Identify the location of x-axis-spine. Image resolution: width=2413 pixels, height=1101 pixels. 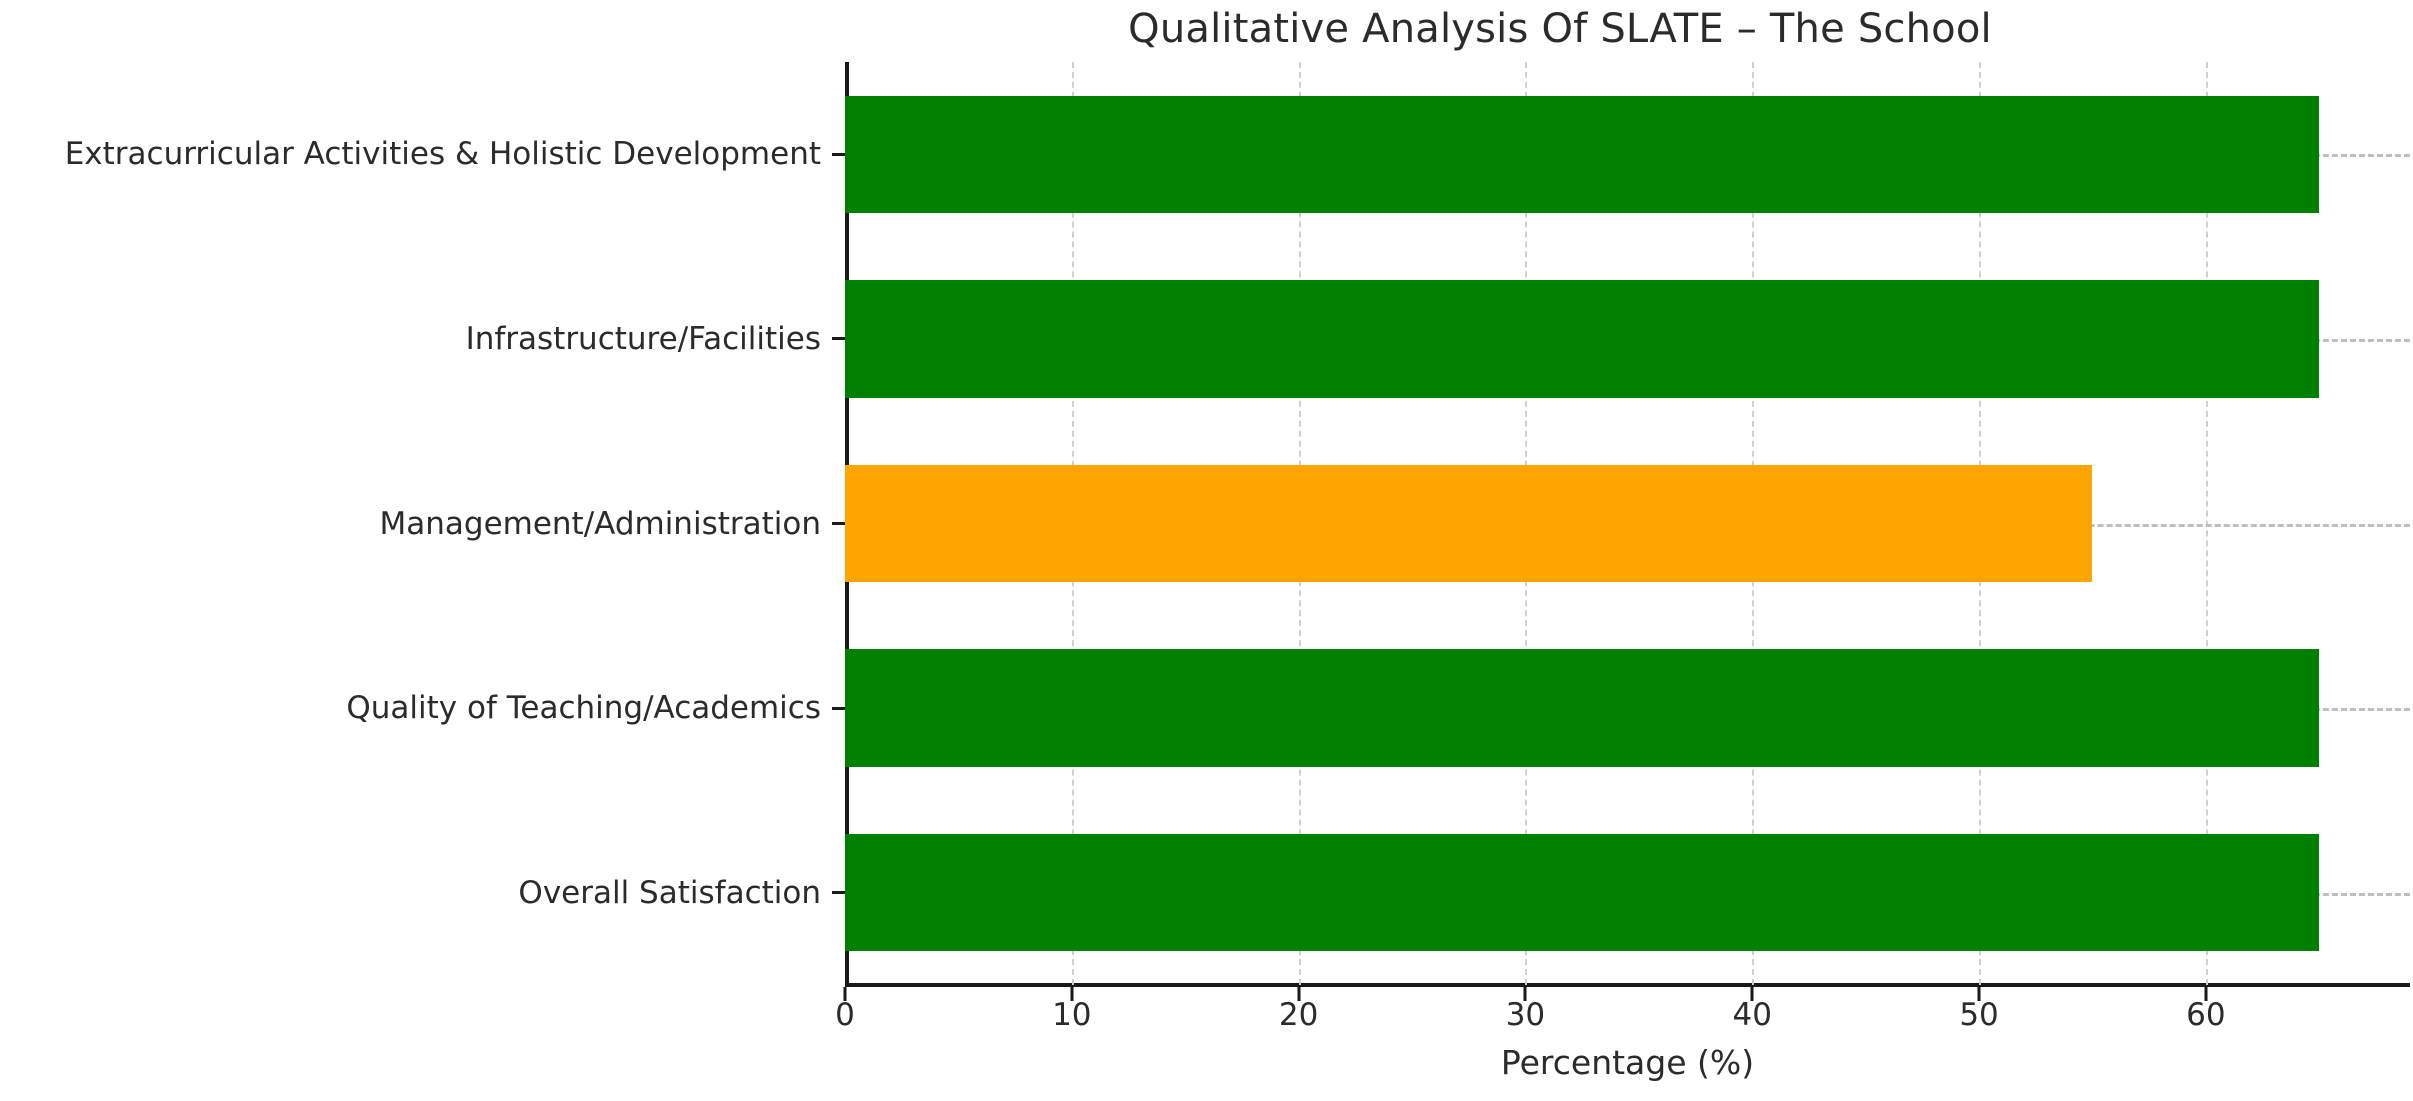
(1627, 985).